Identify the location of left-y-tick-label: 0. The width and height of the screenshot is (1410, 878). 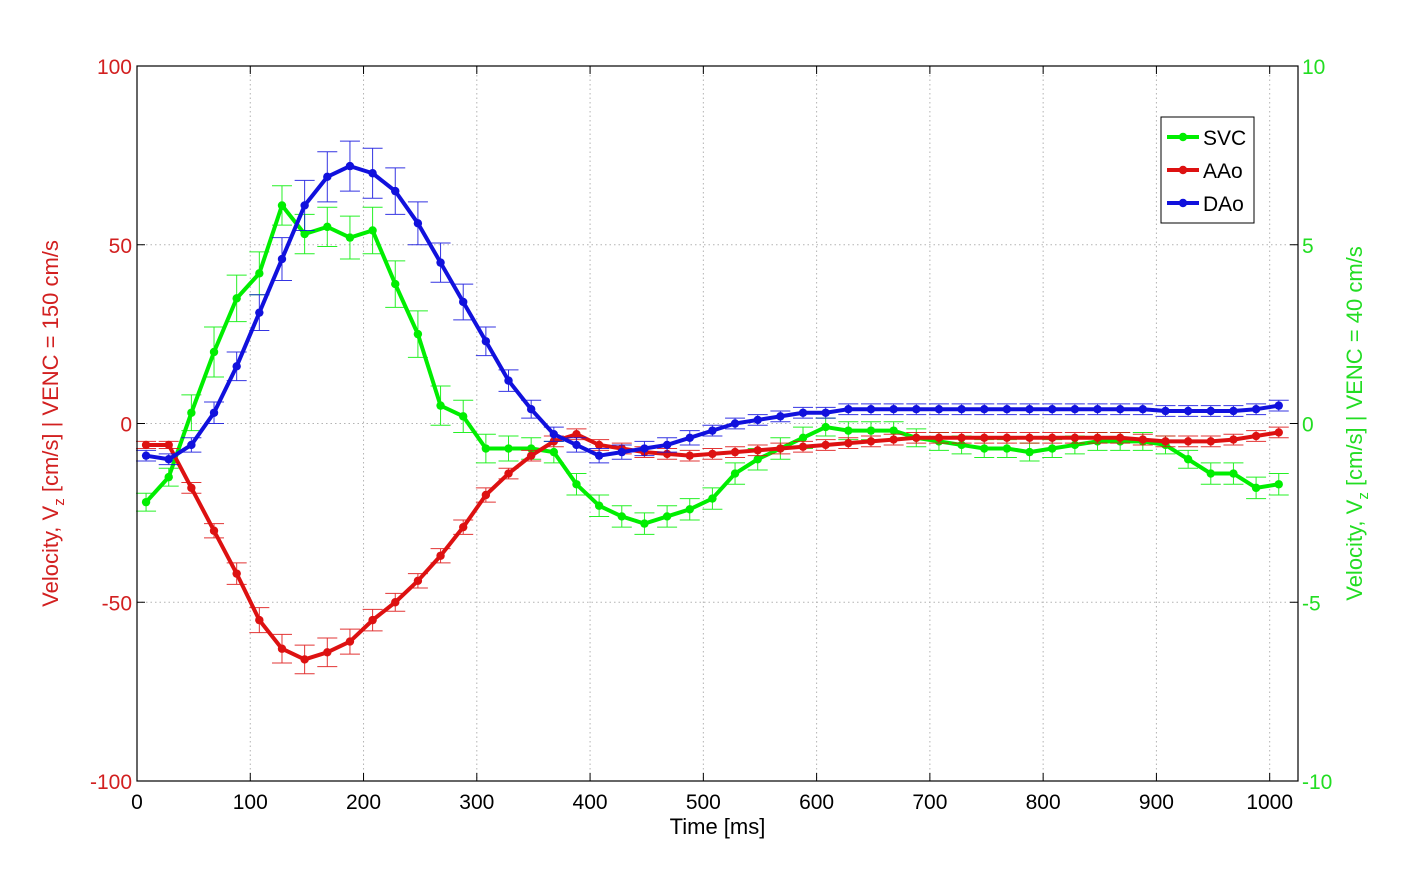
(126, 425).